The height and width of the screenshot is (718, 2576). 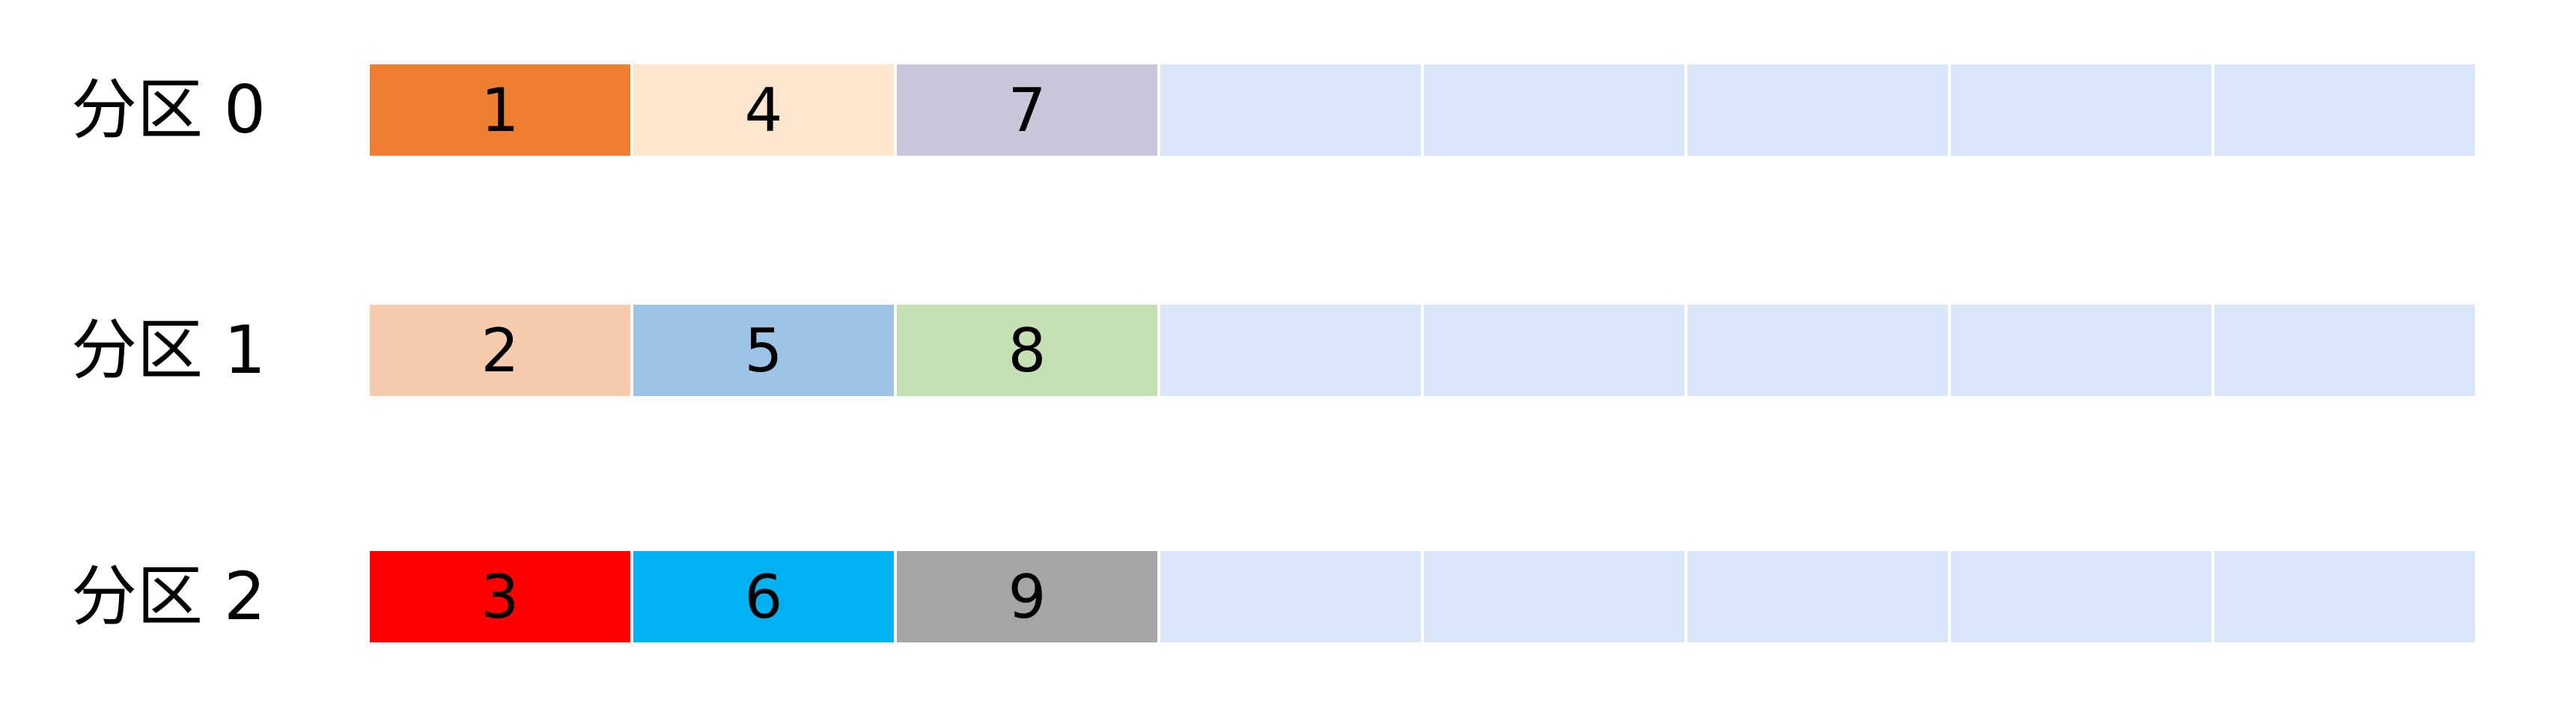 What do you see at coordinates (1027, 110) in the screenshot?
I see `message-cell: 7` at bounding box center [1027, 110].